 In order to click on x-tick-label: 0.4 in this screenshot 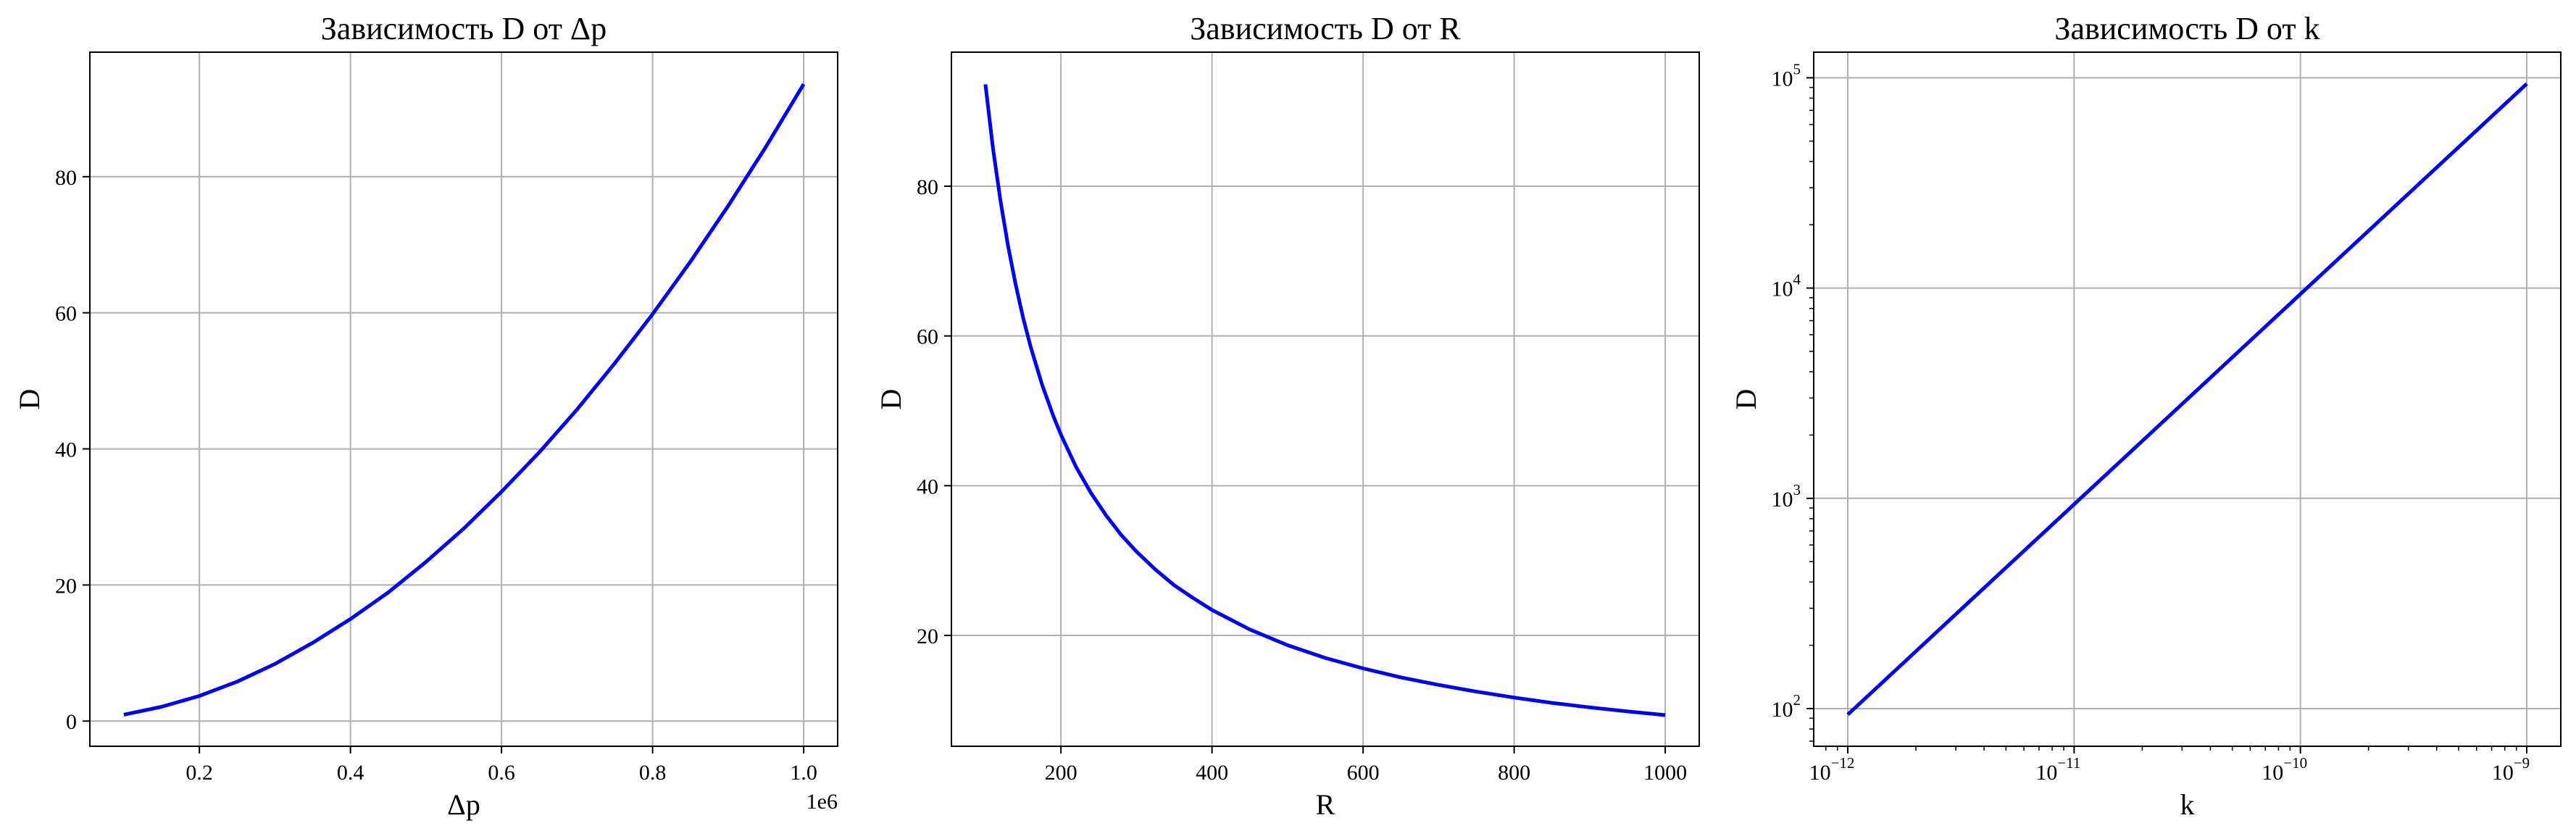, I will do `click(350, 773)`.